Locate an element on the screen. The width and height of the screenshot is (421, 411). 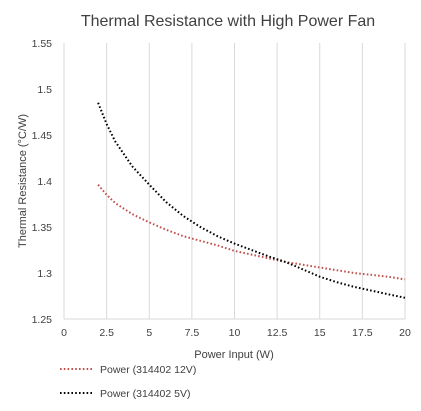
legend-label-1: Power (314402 5V) is located at coordinates (145, 394).